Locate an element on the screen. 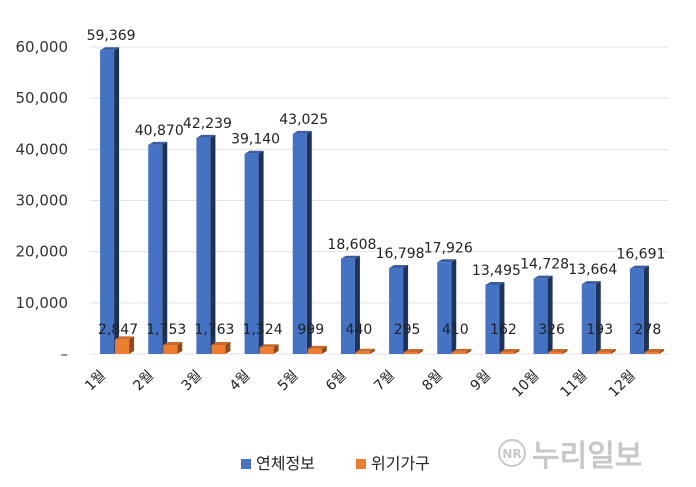 The image size is (696, 487). data-label-series1: 14,728 is located at coordinates (544, 265).